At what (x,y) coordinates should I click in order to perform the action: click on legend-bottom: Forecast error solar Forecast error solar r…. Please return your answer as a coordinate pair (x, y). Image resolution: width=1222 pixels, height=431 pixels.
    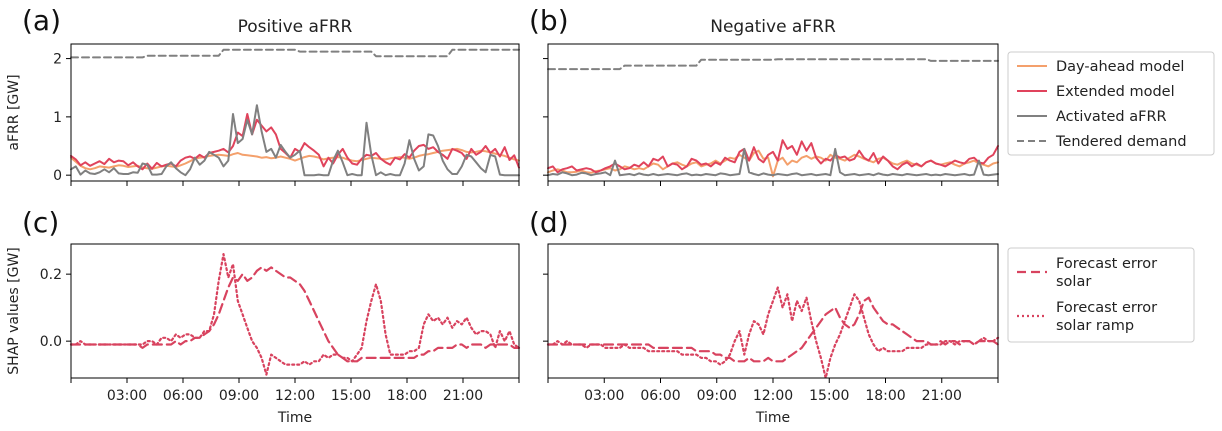
    Looking at the image, I should click on (1101, 295).